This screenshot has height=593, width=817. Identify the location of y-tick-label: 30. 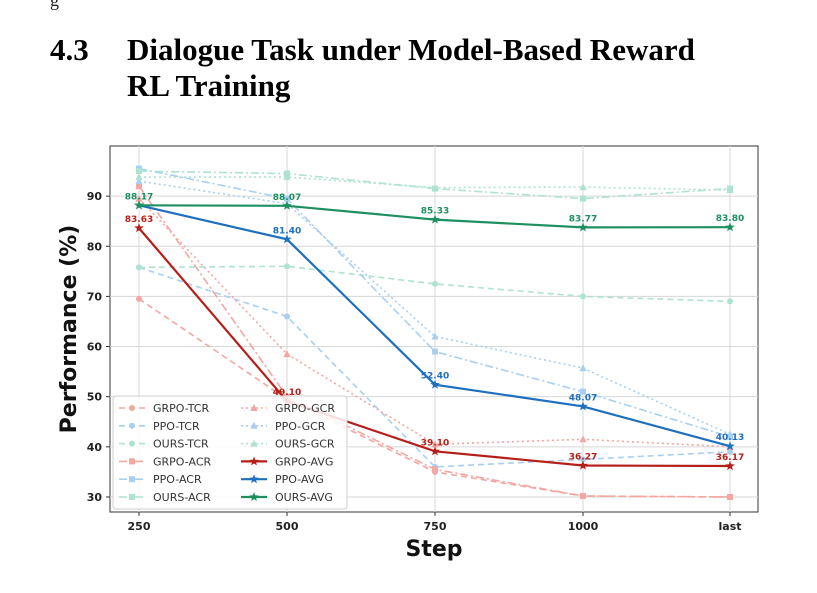
(95, 497).